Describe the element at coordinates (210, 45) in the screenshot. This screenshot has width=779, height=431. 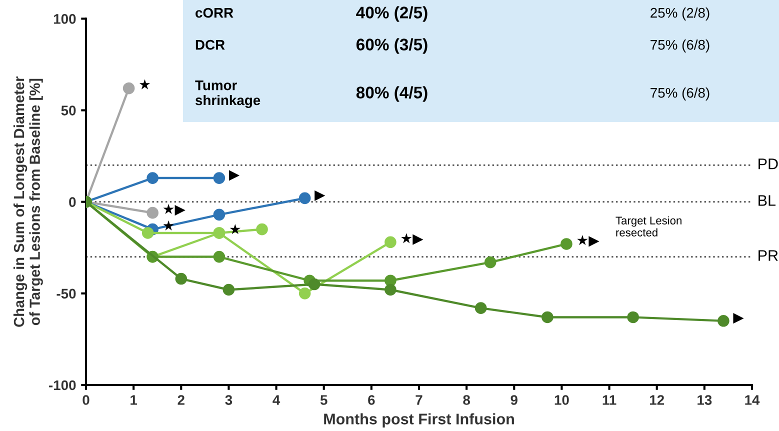
I see `annotation: DCR` at that location.